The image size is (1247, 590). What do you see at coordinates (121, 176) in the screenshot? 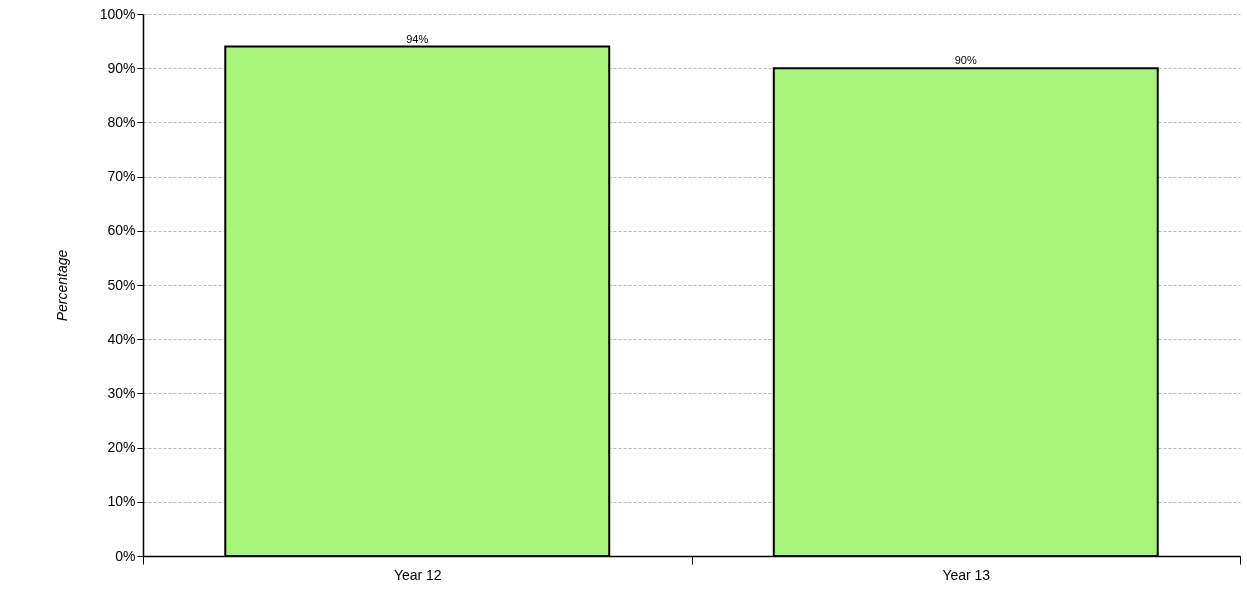
I see `y-tick-label: 70%` at bounding box center [121, 176].